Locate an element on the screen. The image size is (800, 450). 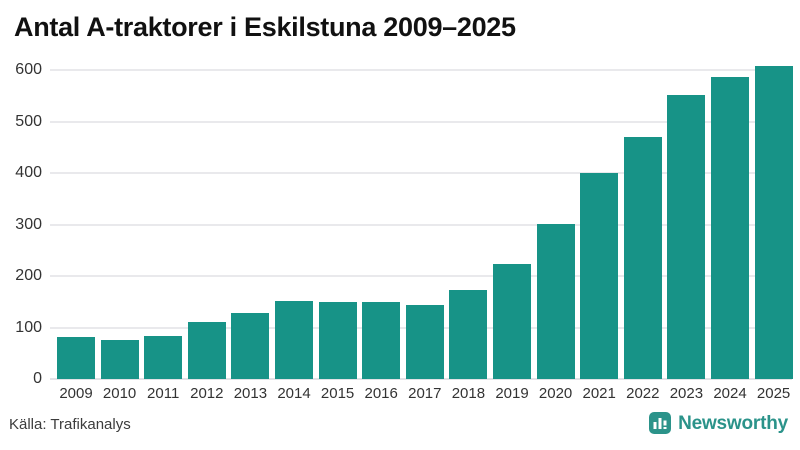
x-axis-tick-label: 2015 is located at coordinates (337, 393).